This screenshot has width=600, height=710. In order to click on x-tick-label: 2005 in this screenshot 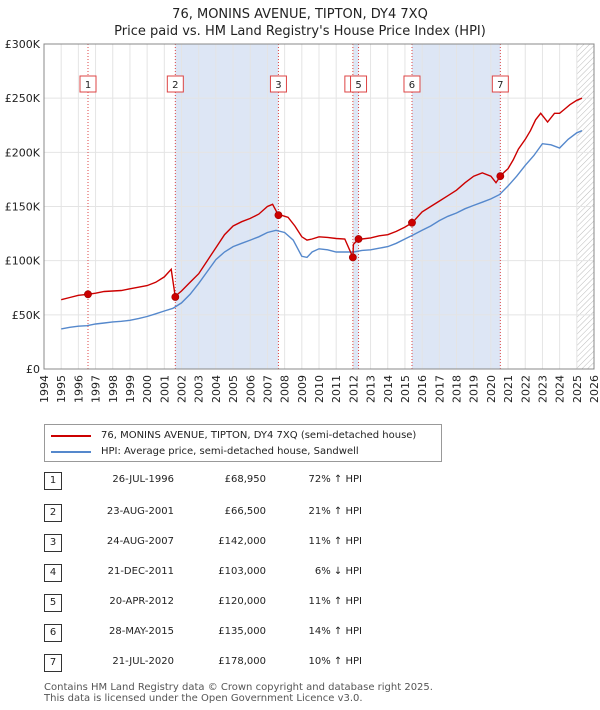, I will do `click(233, 389)`.